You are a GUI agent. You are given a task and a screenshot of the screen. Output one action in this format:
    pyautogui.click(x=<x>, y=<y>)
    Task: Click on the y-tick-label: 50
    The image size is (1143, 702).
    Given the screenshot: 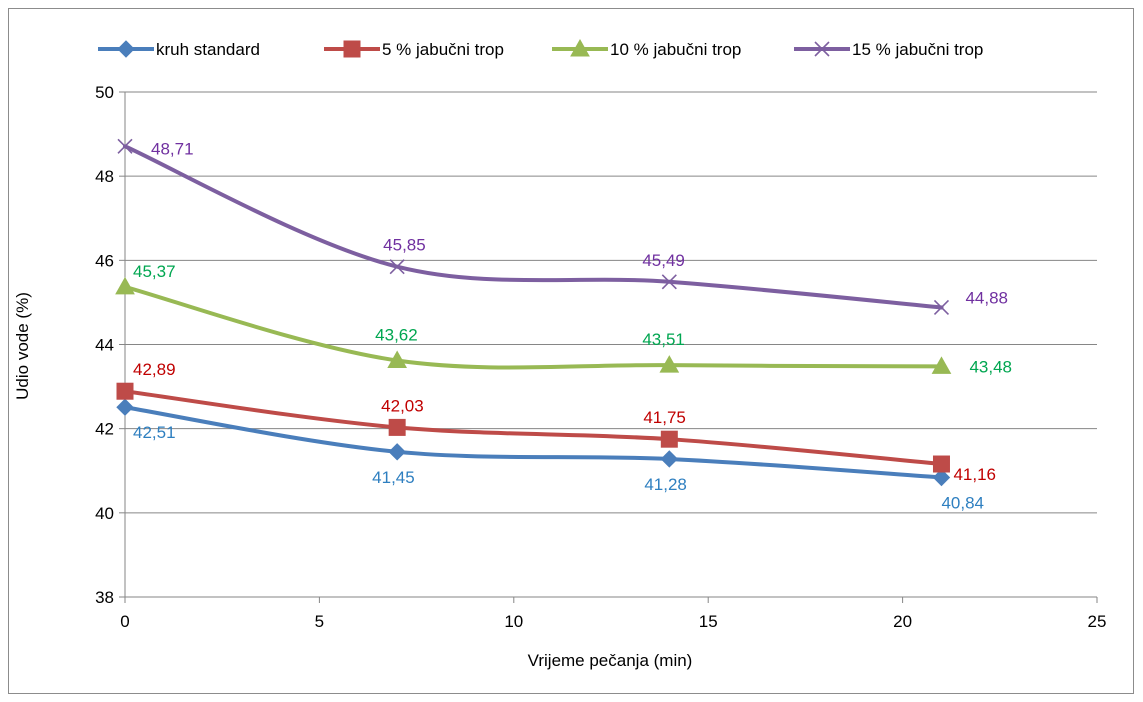 What is the action you would take?
    pyautogui.click(x=104, y=92)
    